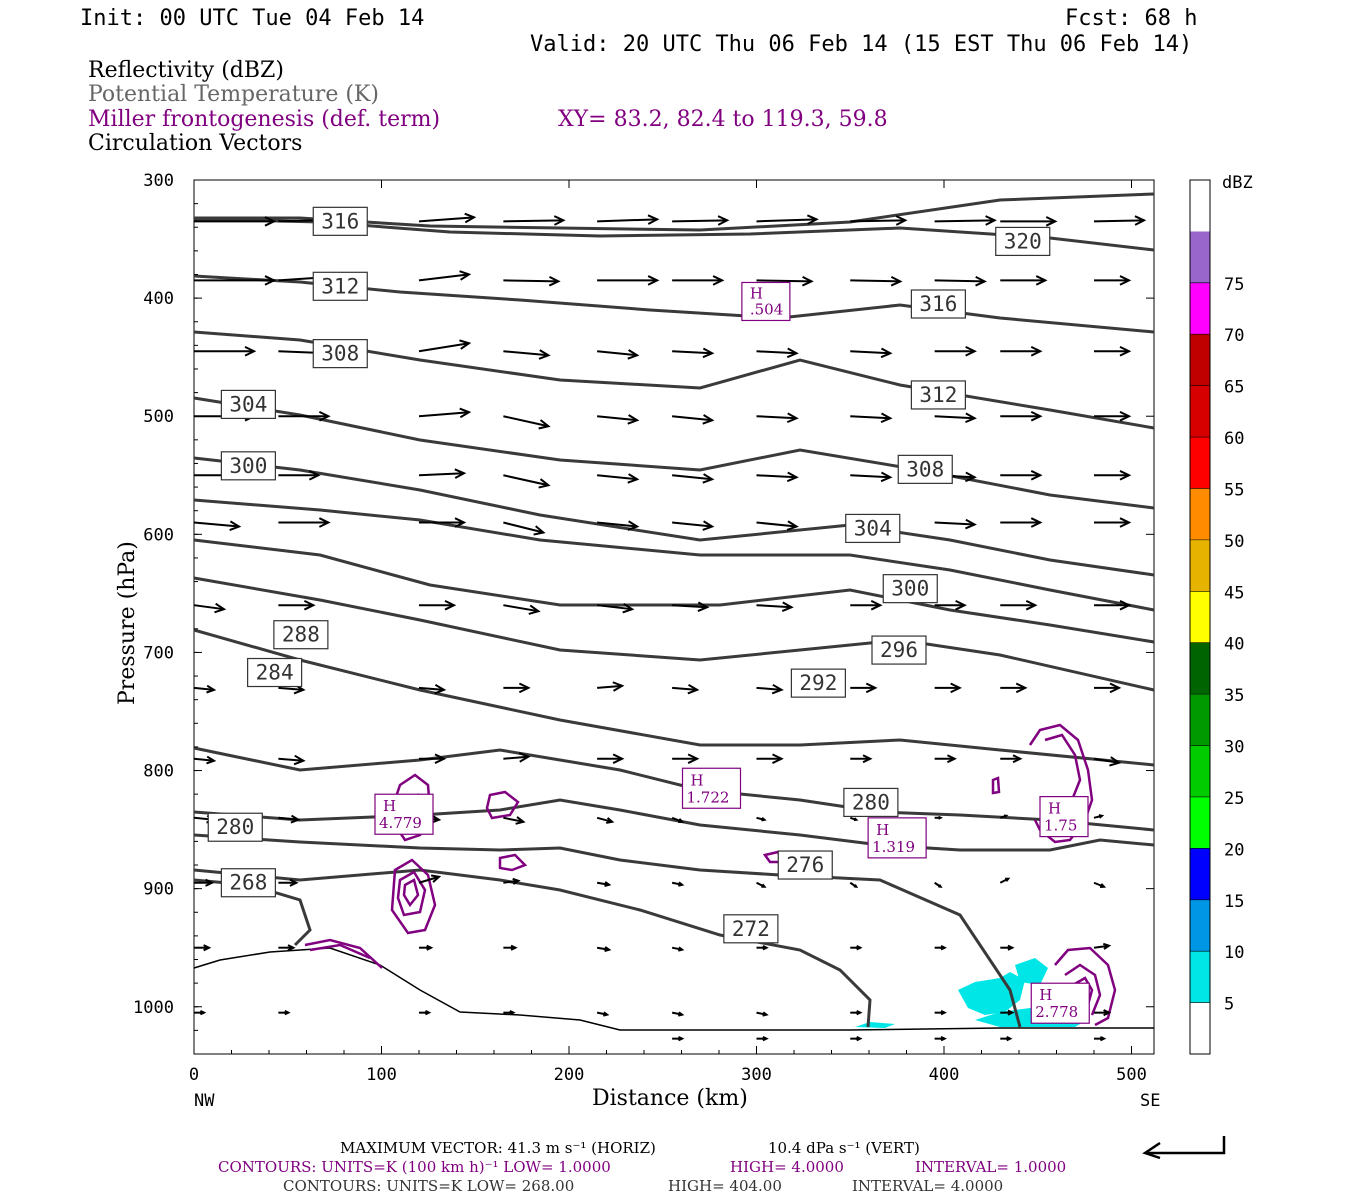 Image resolution: width=1350 pixels, height=1200 pixels. Describe the element at coordinates (127, 623) in the screenshot. I see `y-axis-title: Pressure (hPa)` at that location.